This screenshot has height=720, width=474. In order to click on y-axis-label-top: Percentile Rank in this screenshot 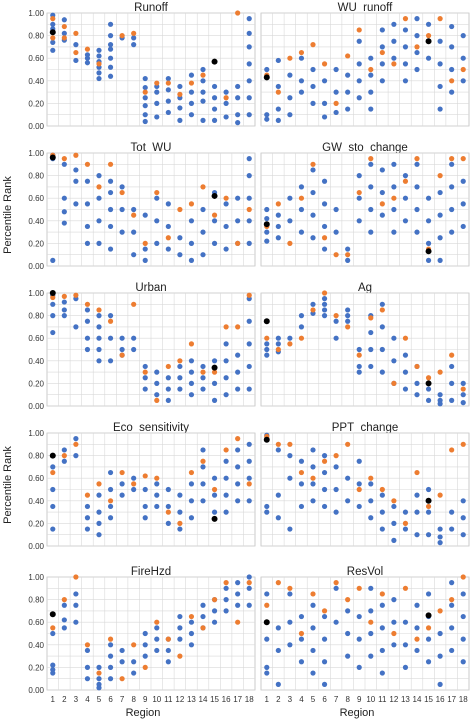, I will do `click(8, 215)`.